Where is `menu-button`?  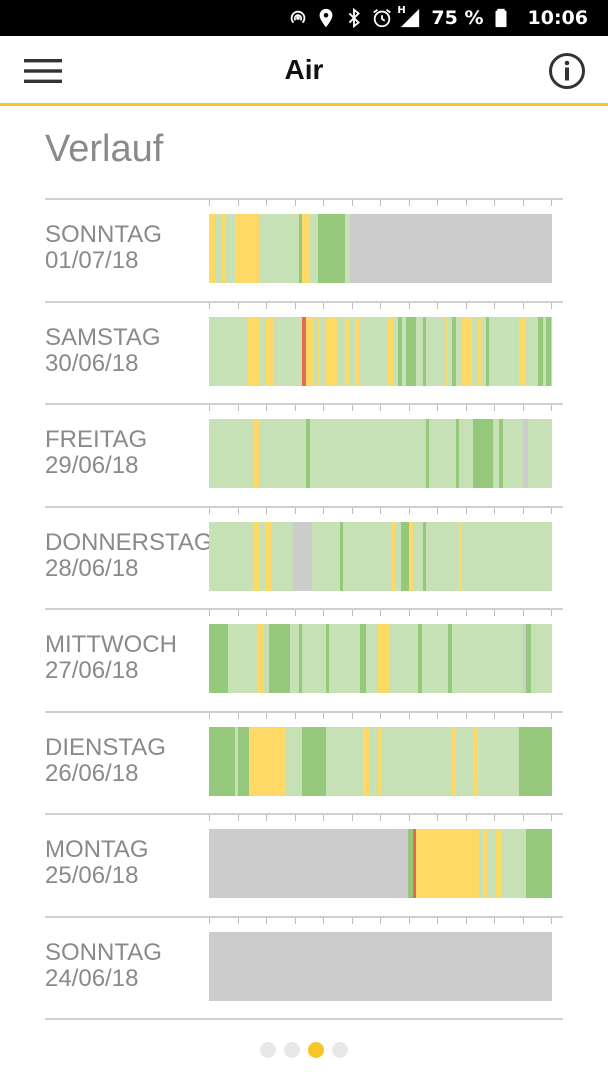 menu-button is located at coordinates (43, 71).